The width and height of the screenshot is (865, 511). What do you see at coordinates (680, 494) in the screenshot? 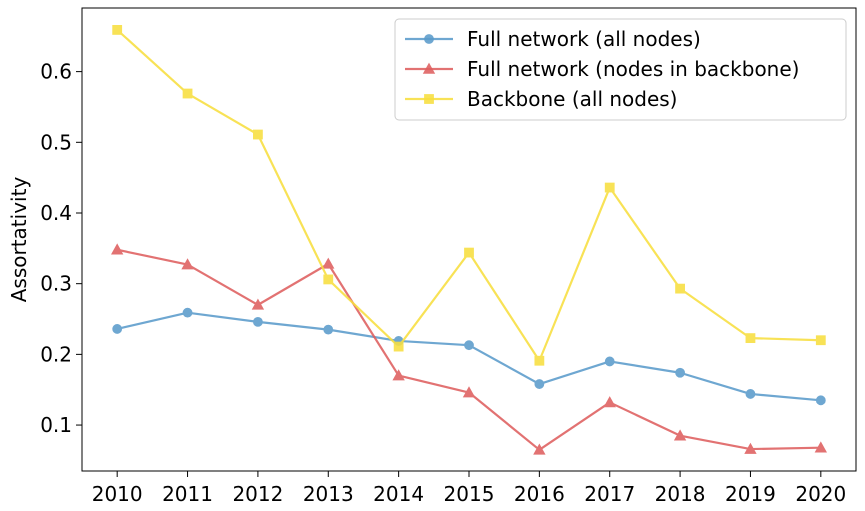
I see `x-tick-label: 2018` at bounding box center [680, 494].